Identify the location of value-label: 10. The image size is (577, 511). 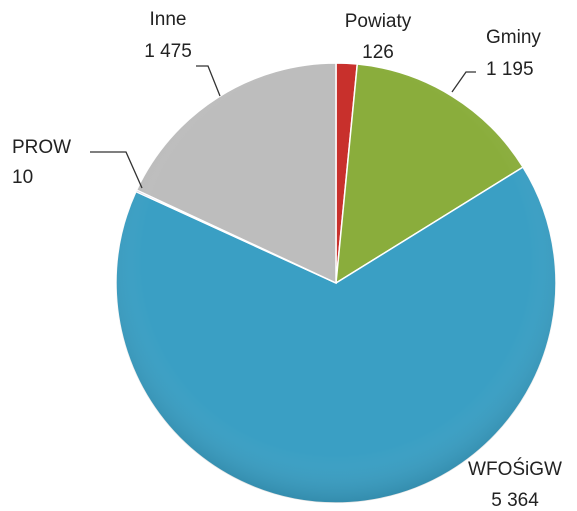
(22, 177).